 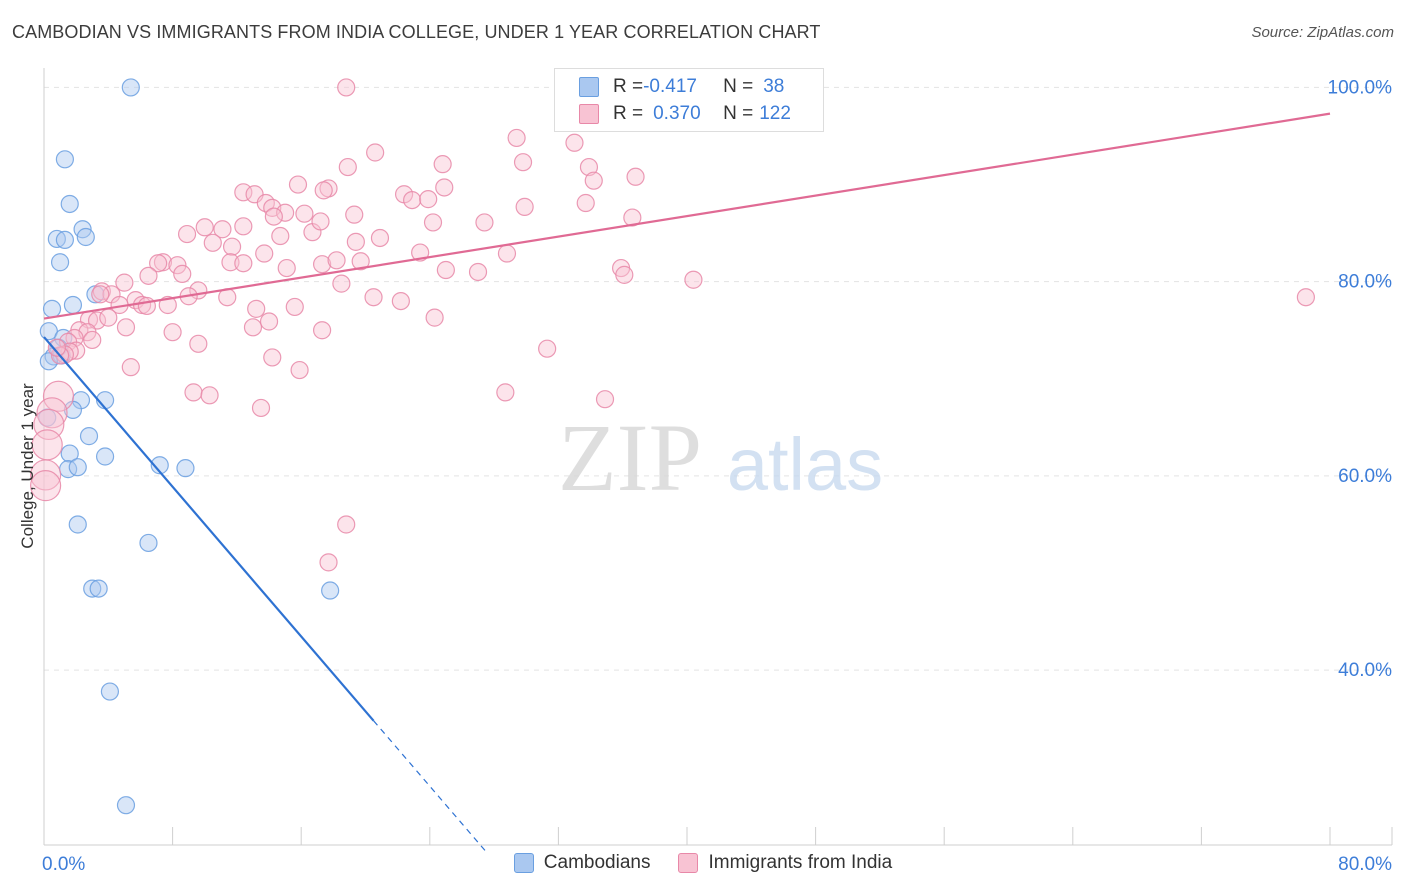 What do you see at coordinates (209, 529) in the screenshot?
I see `trend-line-cambodians` at bounding box center [209, 529].